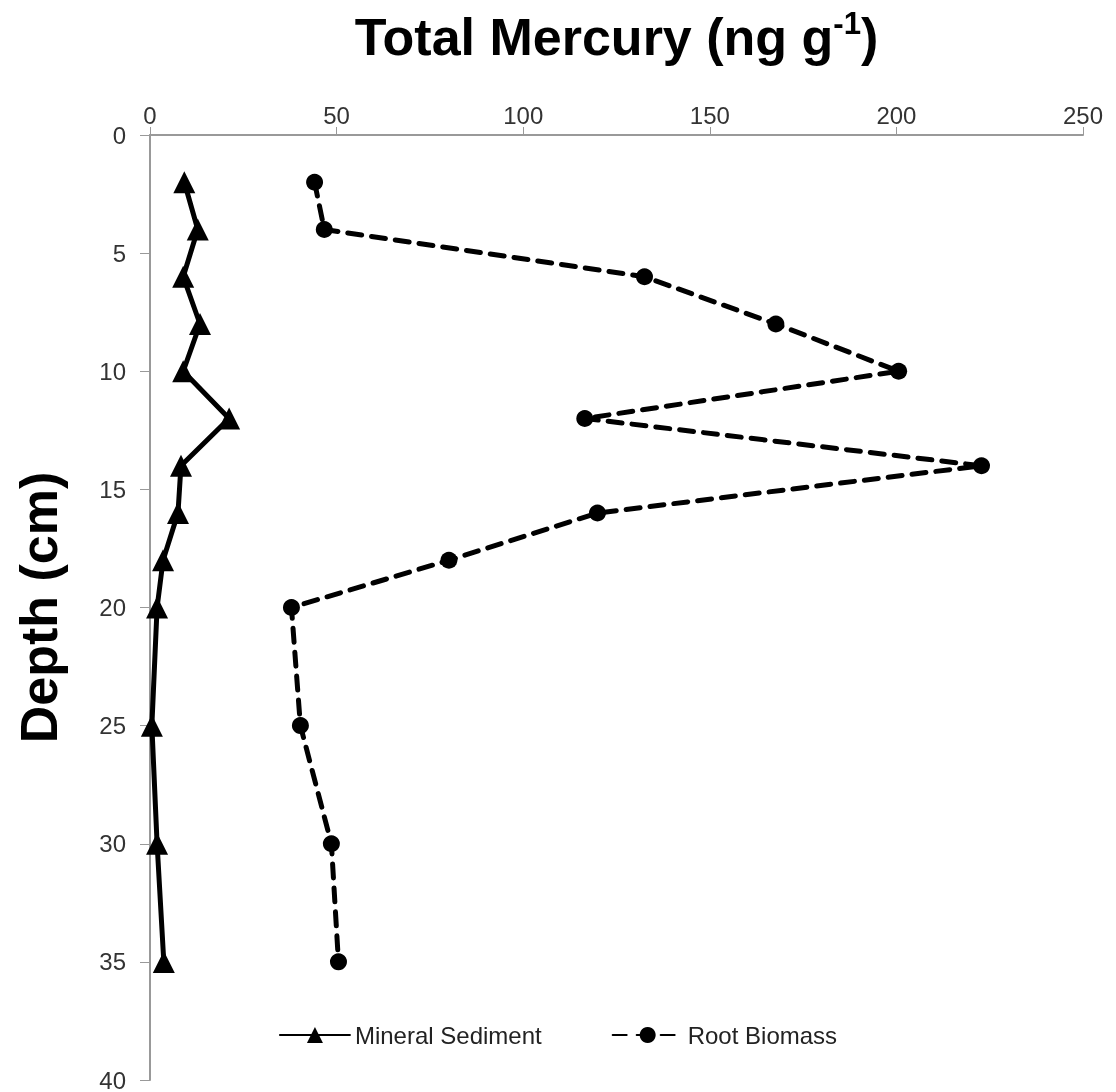 This screenshot has width=1116, height=1092. I want to click on y-tick-label: 30, so click(112, 844).